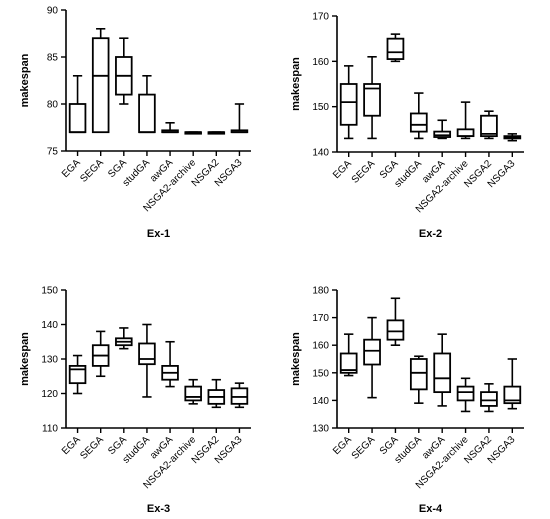  What do you see at coordinates (158, 234) in the screenshot?
I see `panel-title: Ex-1` at bounding box center [158, 234].